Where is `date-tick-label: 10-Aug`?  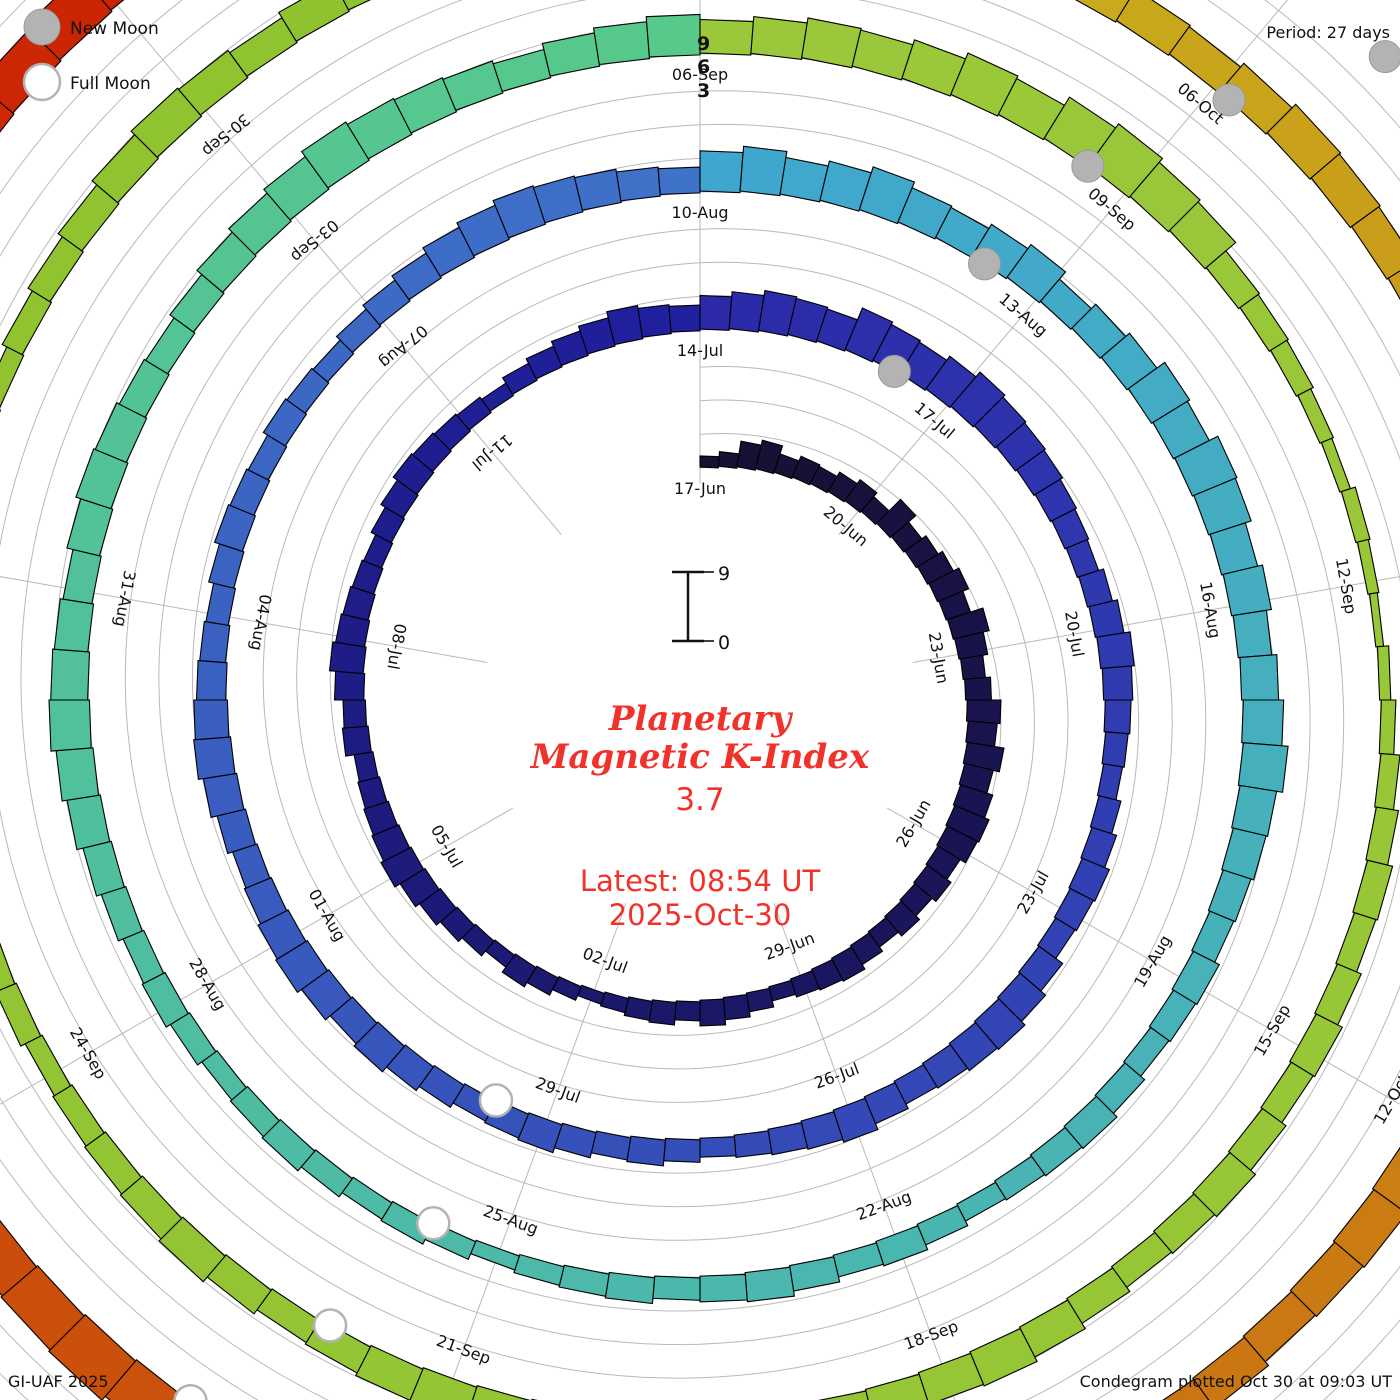
date-tick-label: 10-Aug is located at coordinates (699, 212).